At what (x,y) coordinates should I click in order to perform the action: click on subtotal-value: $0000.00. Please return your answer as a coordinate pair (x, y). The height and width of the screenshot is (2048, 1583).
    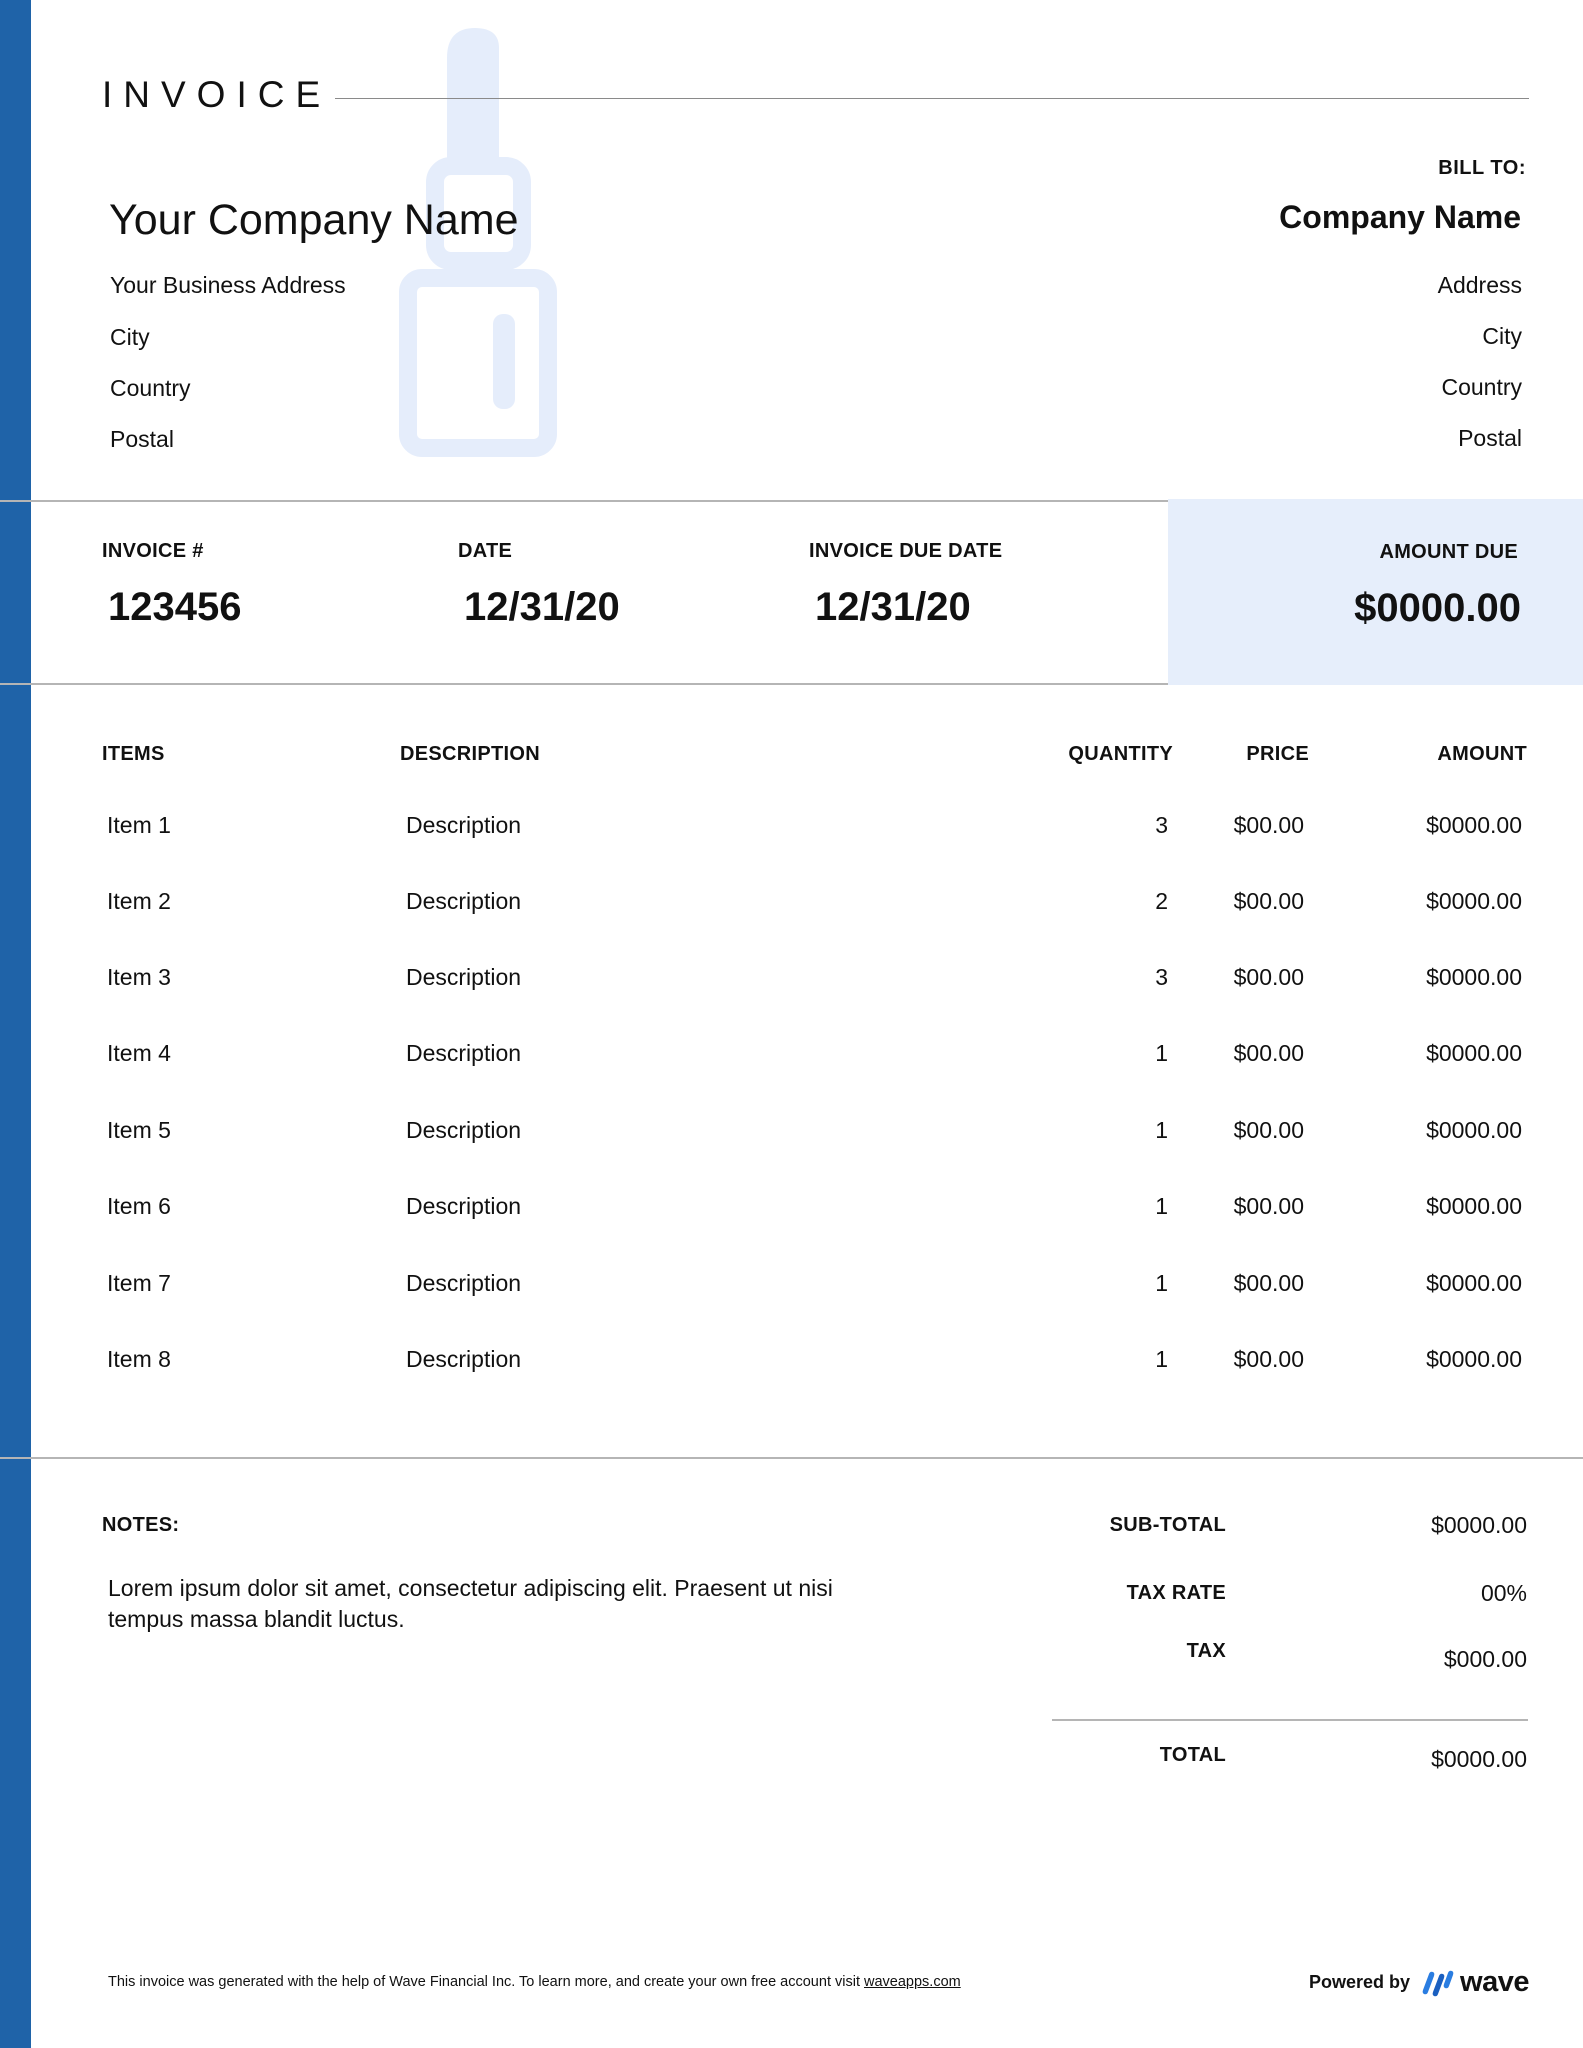
    Looking at the image, I should click on (1479, 1525).